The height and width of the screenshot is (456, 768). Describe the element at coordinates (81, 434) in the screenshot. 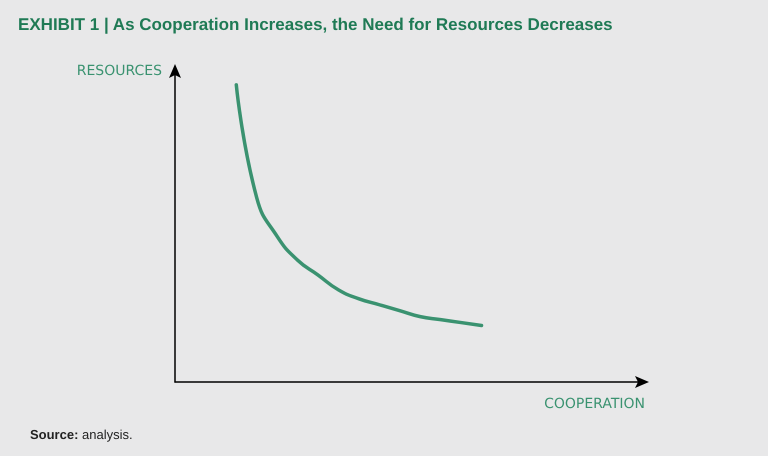

I see `source-note: Source: analysis.` at that location.